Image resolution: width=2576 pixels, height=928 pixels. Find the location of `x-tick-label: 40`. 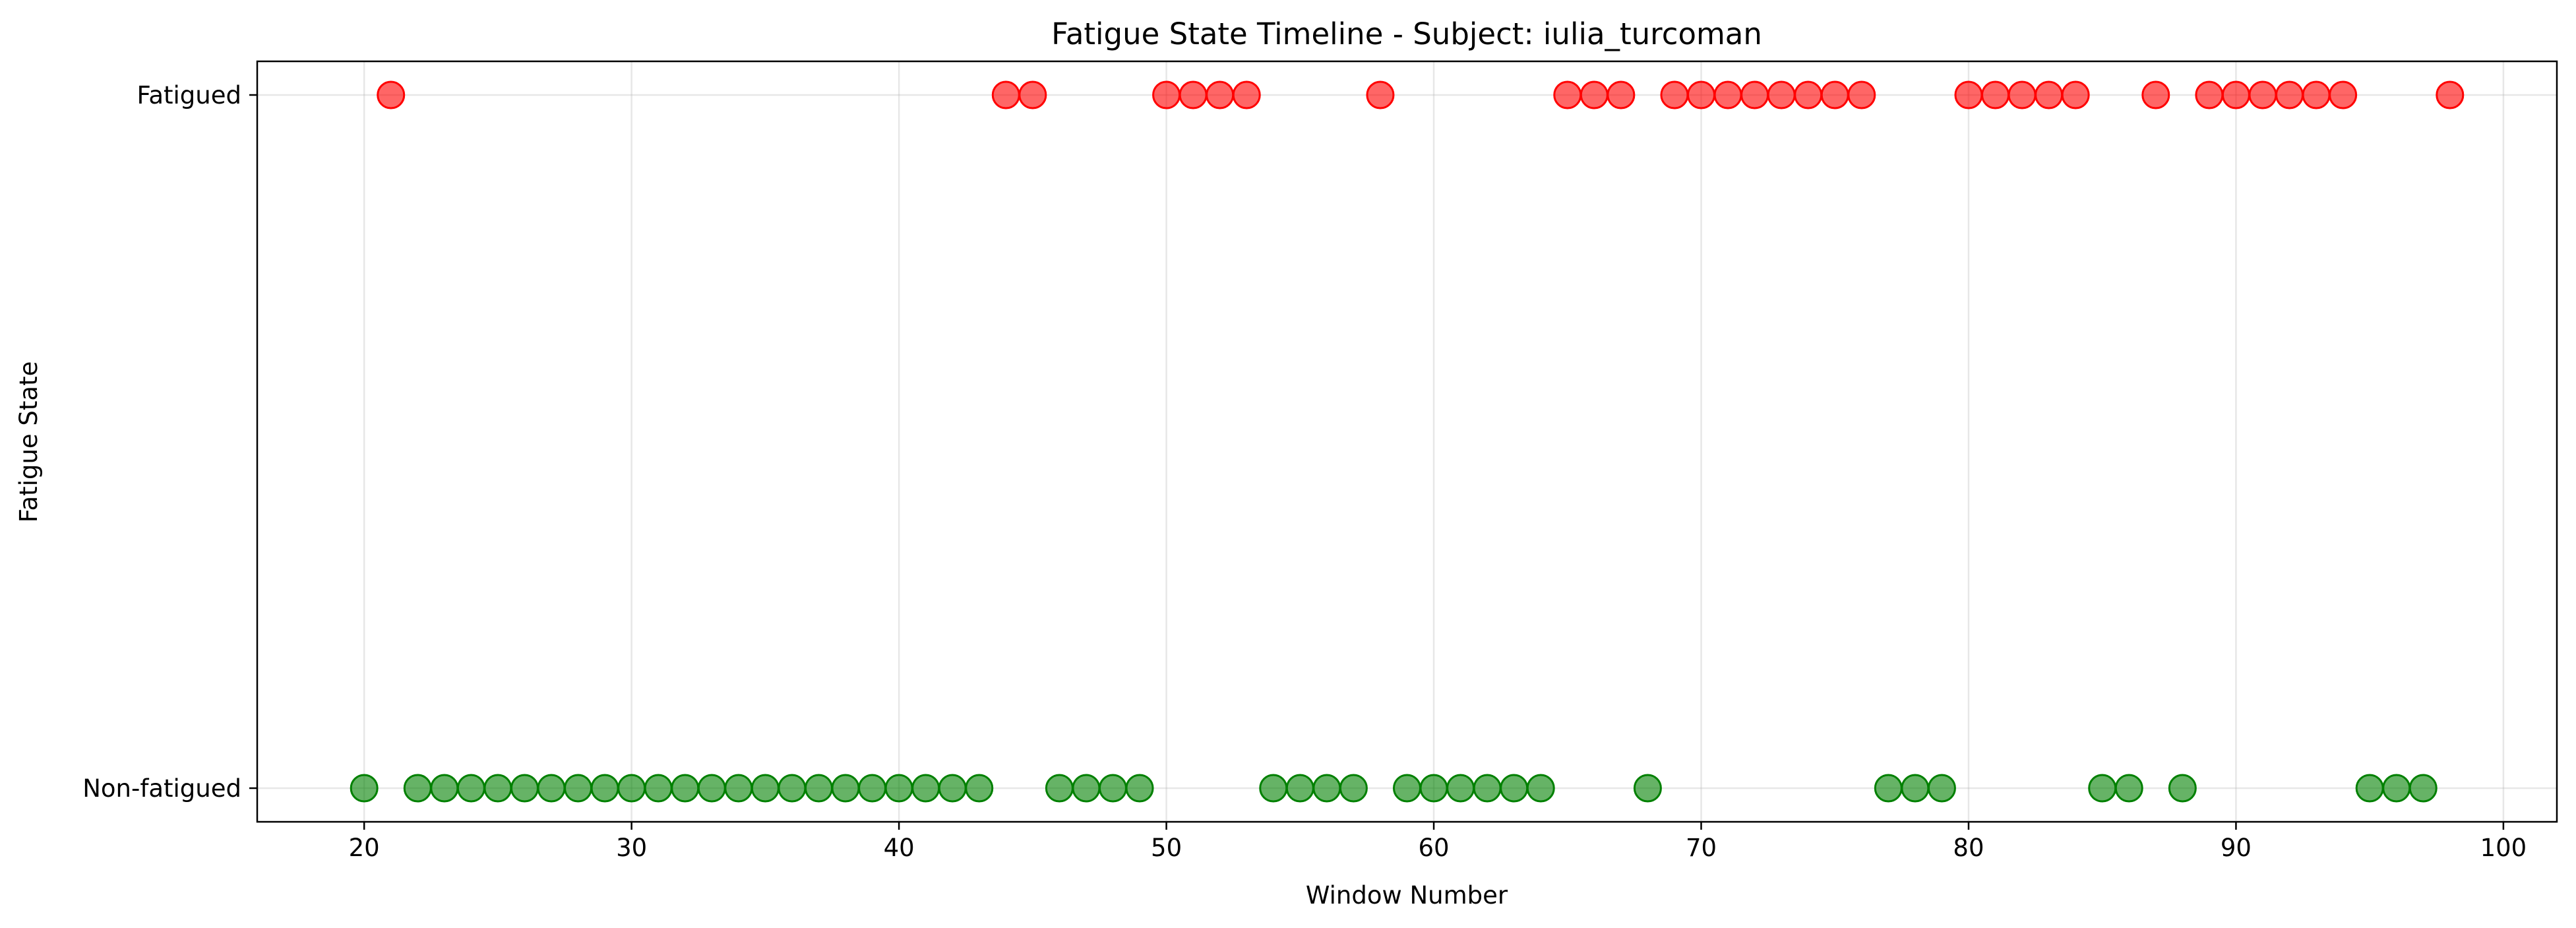

x-tick-label: 40 is located at coordinates (899, 848).